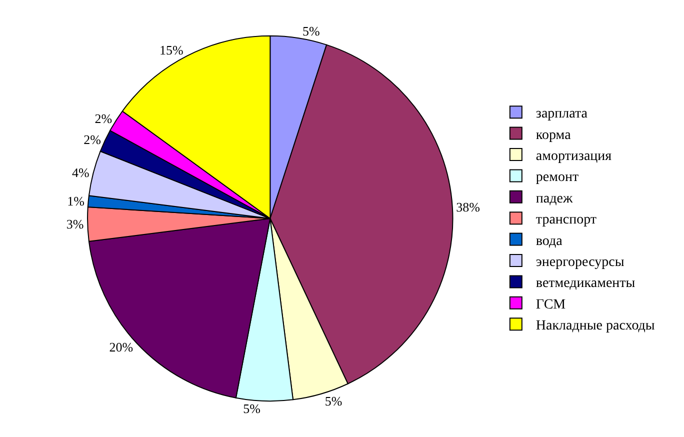 The width and height of the screenshot is (684, 437). What do you see at coordinates (554, 135) in the screenshot?
I see `legend-label: корма` at bounding box center [554, 135].